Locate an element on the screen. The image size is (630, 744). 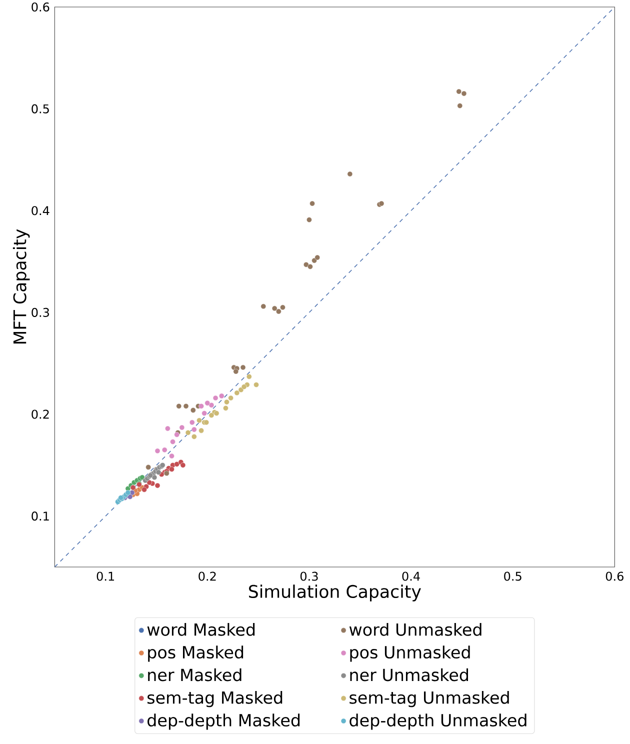
y-axis-title: MFT Capacity is located at coordinates (21, 286).